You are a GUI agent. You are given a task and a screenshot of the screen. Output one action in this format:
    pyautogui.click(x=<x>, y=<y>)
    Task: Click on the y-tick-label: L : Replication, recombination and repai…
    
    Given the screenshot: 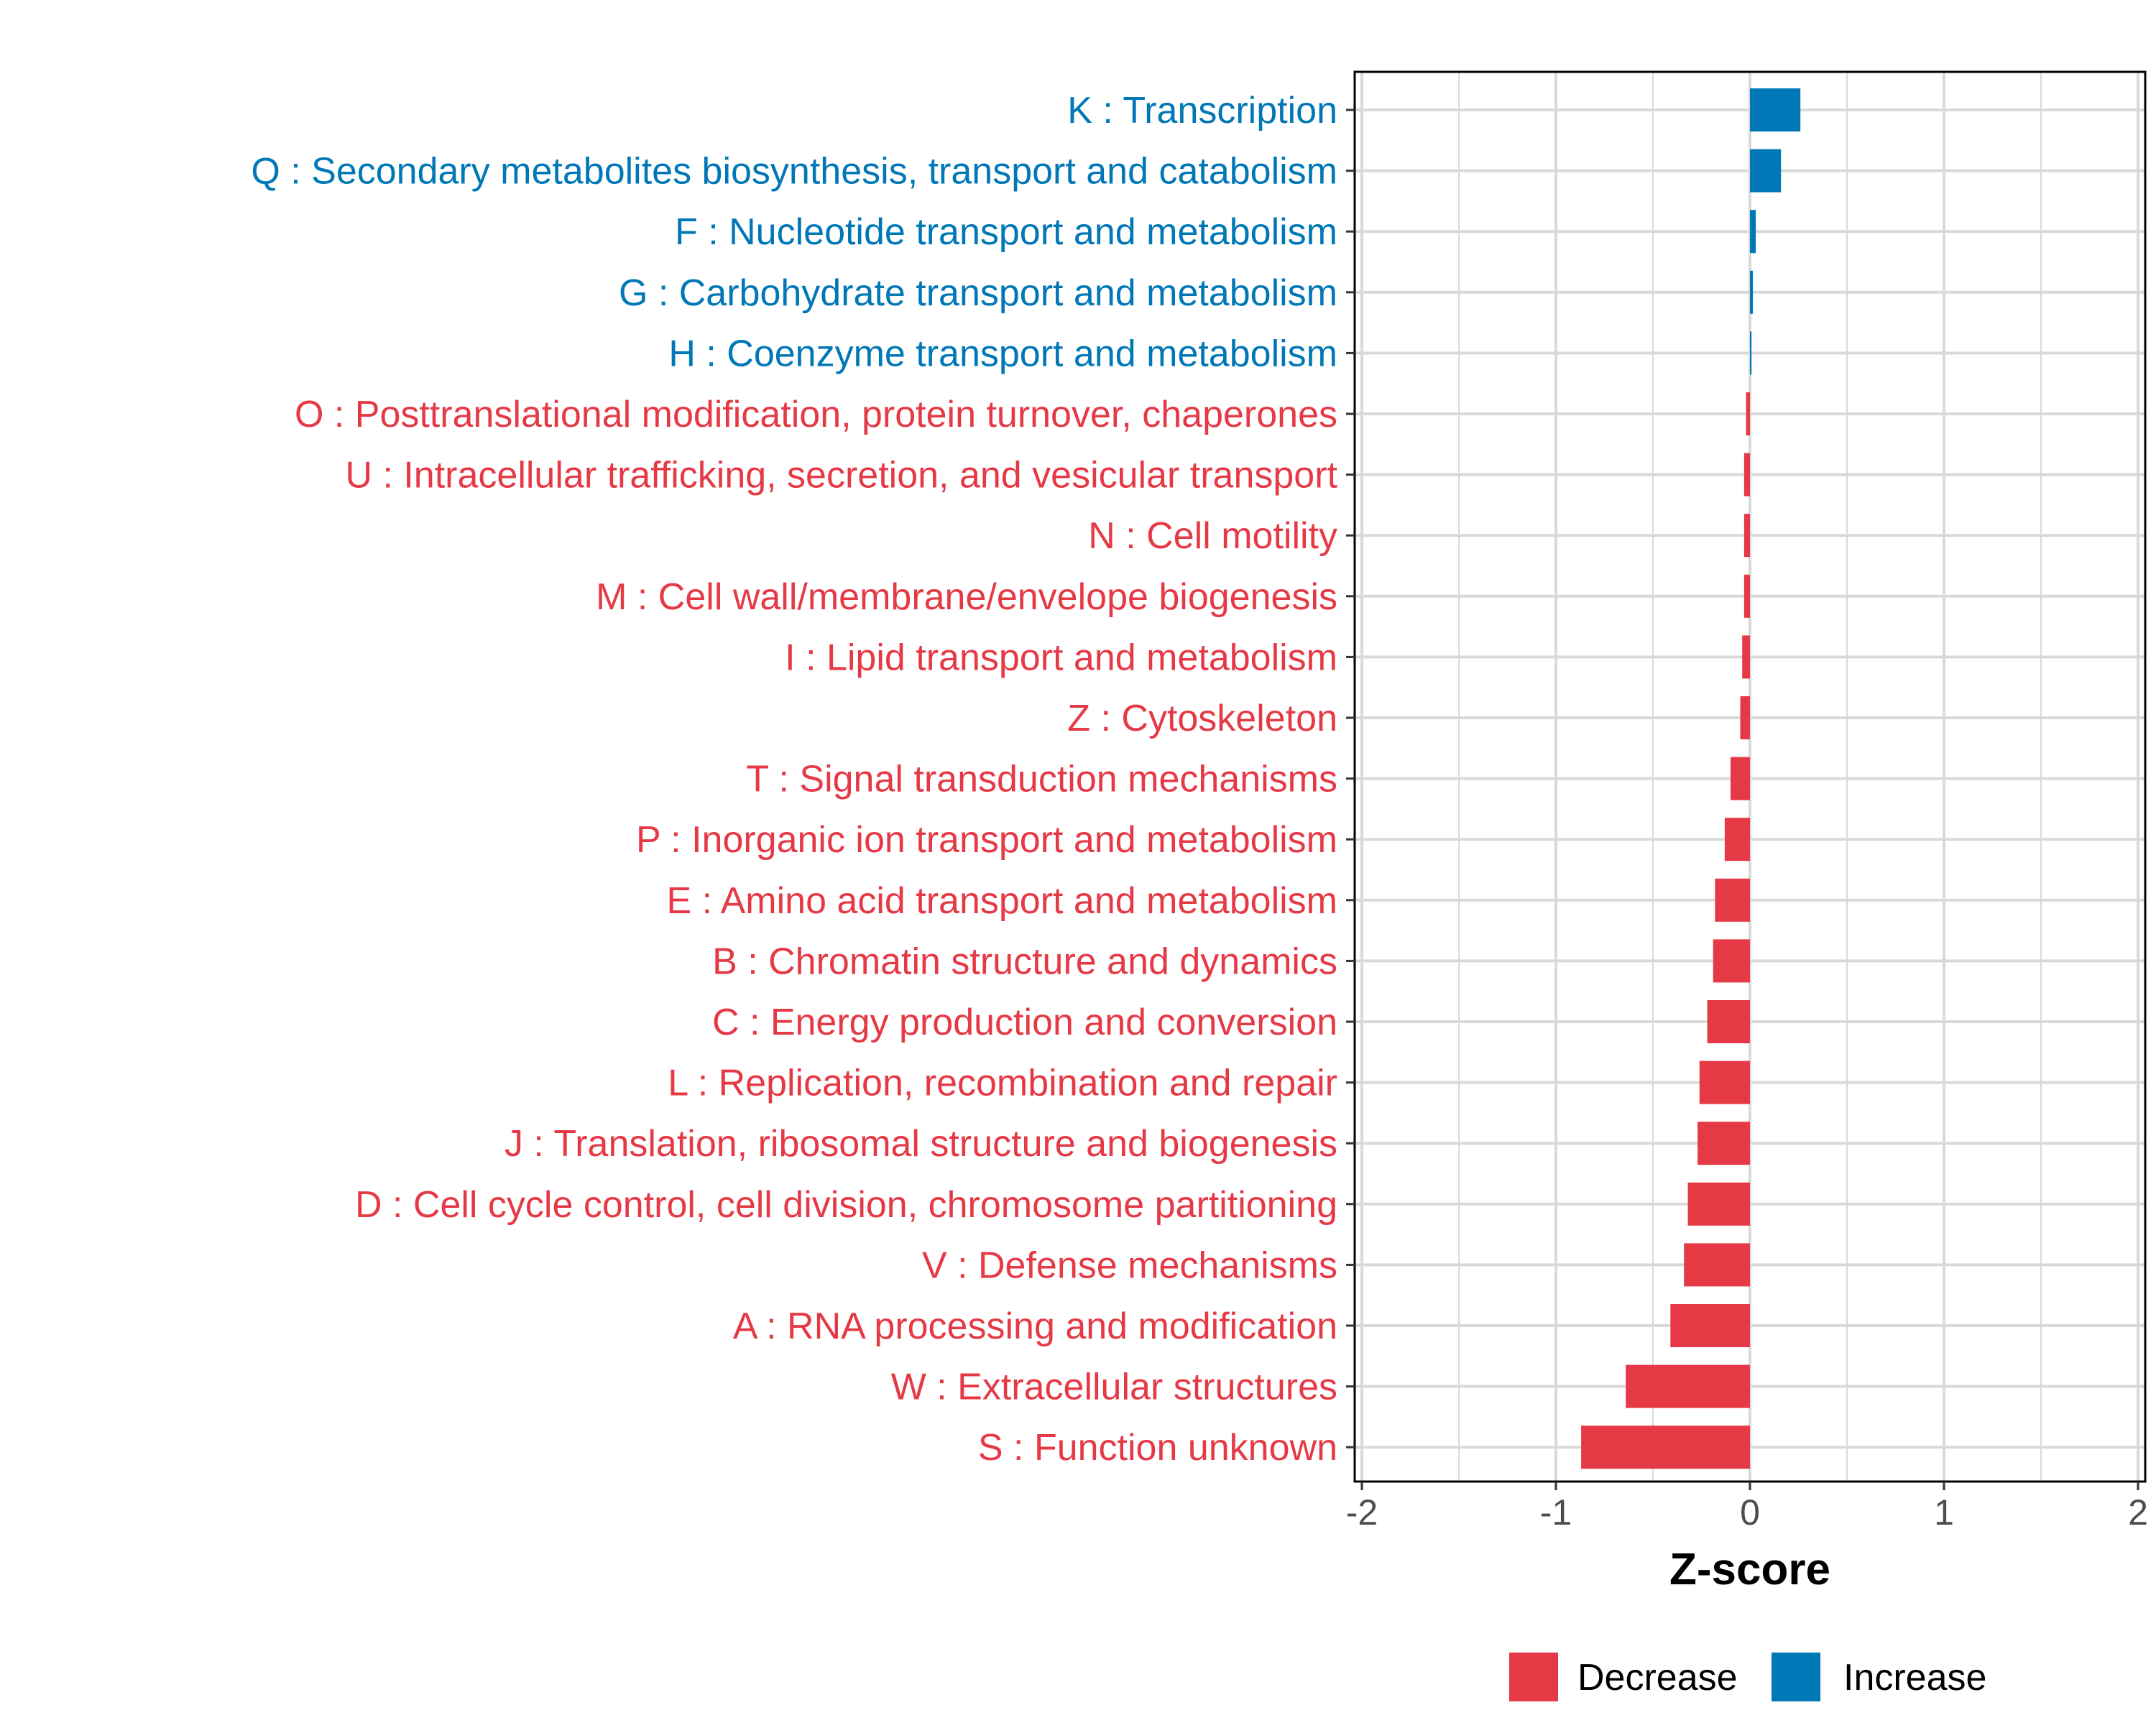 What is the action you would take?
    pyautogui.click(x=1003, y=1083)
    